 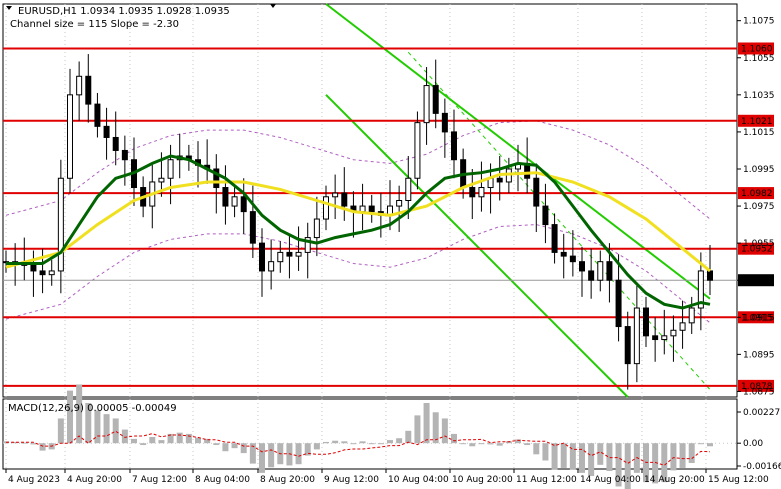 I want to click on macd-label: MACD(12,26,9) 0.00005 -0.00049, so click(x=92, y=408).